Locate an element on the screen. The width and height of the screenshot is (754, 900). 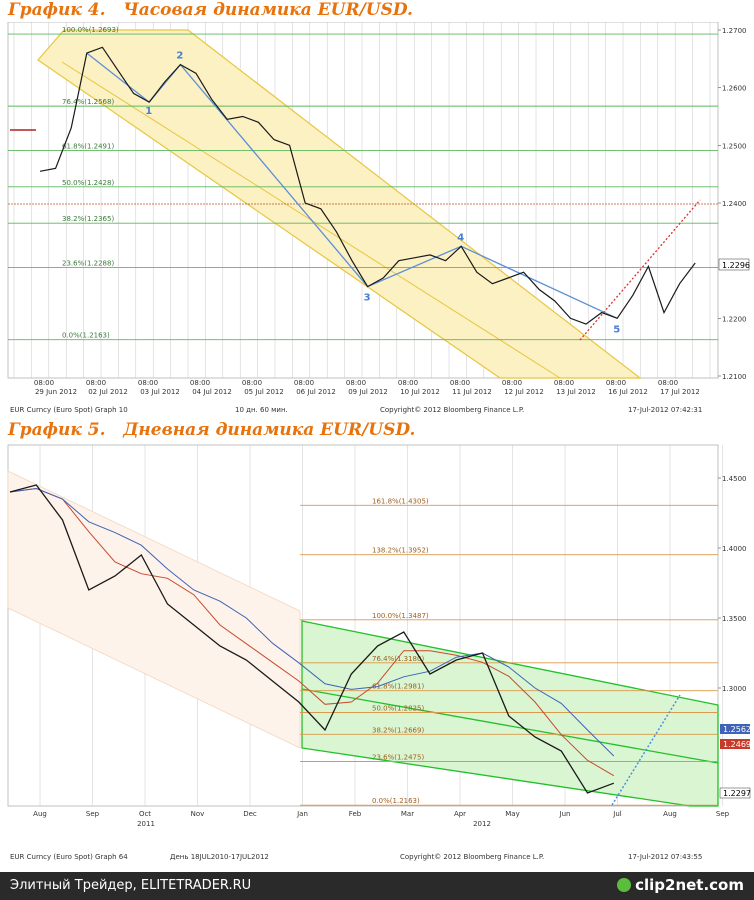
chart2-x-tick: Feb is located at coordinates (355, 814).